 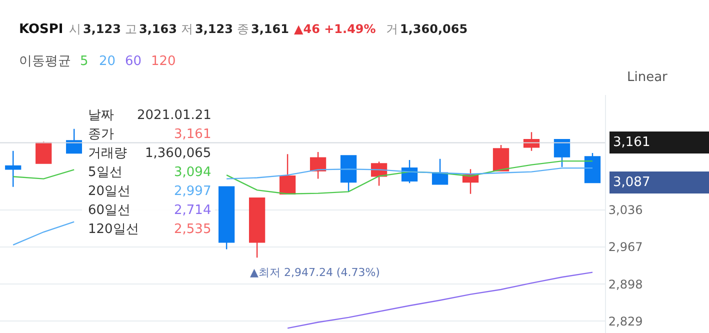 What do you see at coordinates (243, 29) in the screenshot?
I see `text: 종` at bounding box center [243, 29].